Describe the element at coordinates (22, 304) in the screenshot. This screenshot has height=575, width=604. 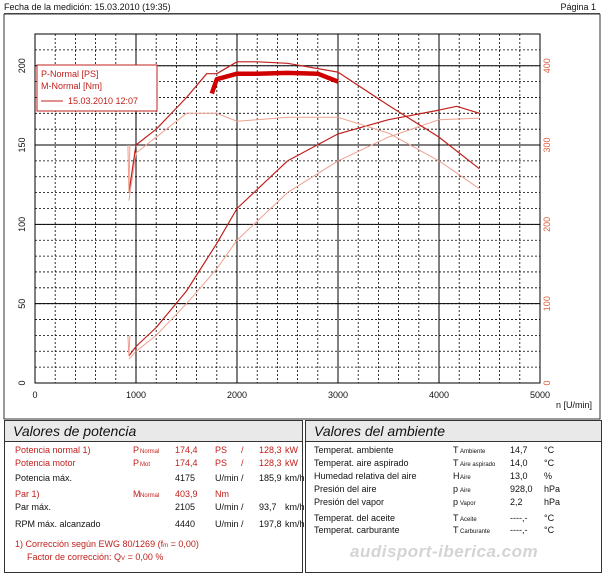
I see `y-left-tick-label: 50` at that location.